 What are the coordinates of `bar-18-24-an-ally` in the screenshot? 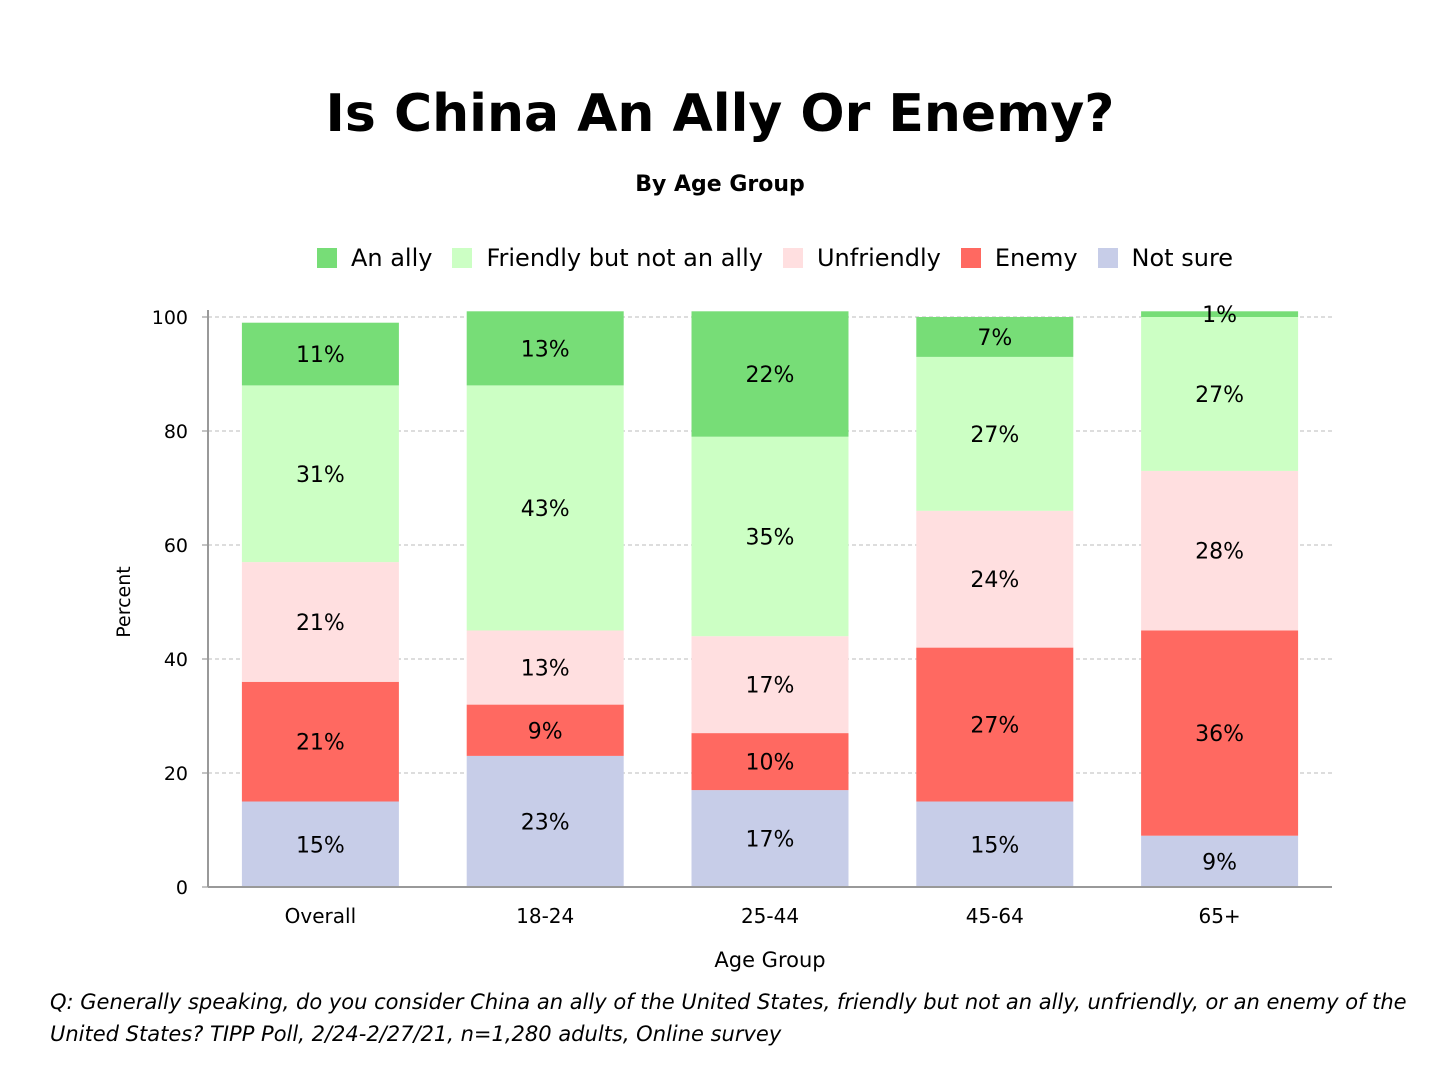 It's located at (545, 348).